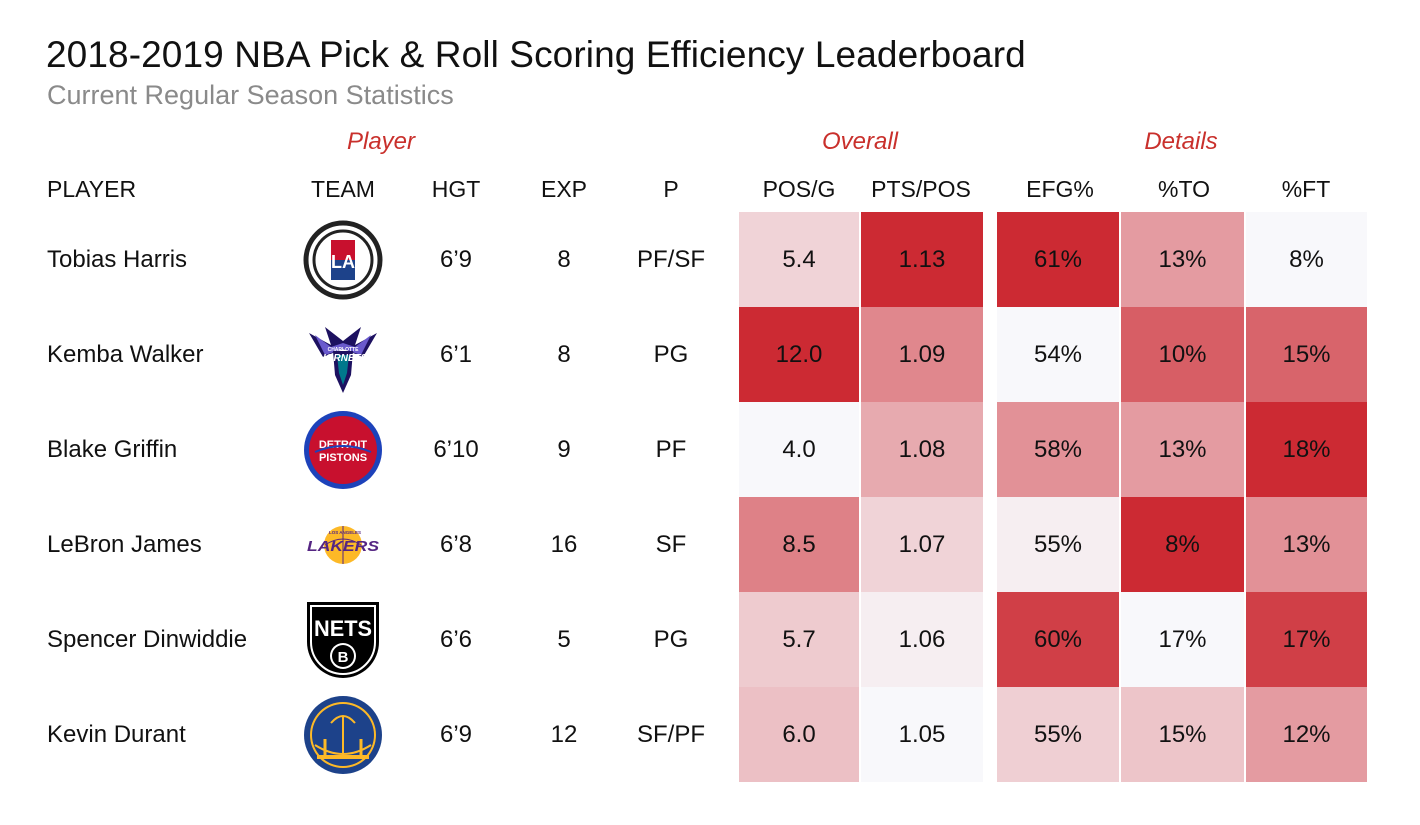  I want to click on svg-text: NETS, so click(343, 628).